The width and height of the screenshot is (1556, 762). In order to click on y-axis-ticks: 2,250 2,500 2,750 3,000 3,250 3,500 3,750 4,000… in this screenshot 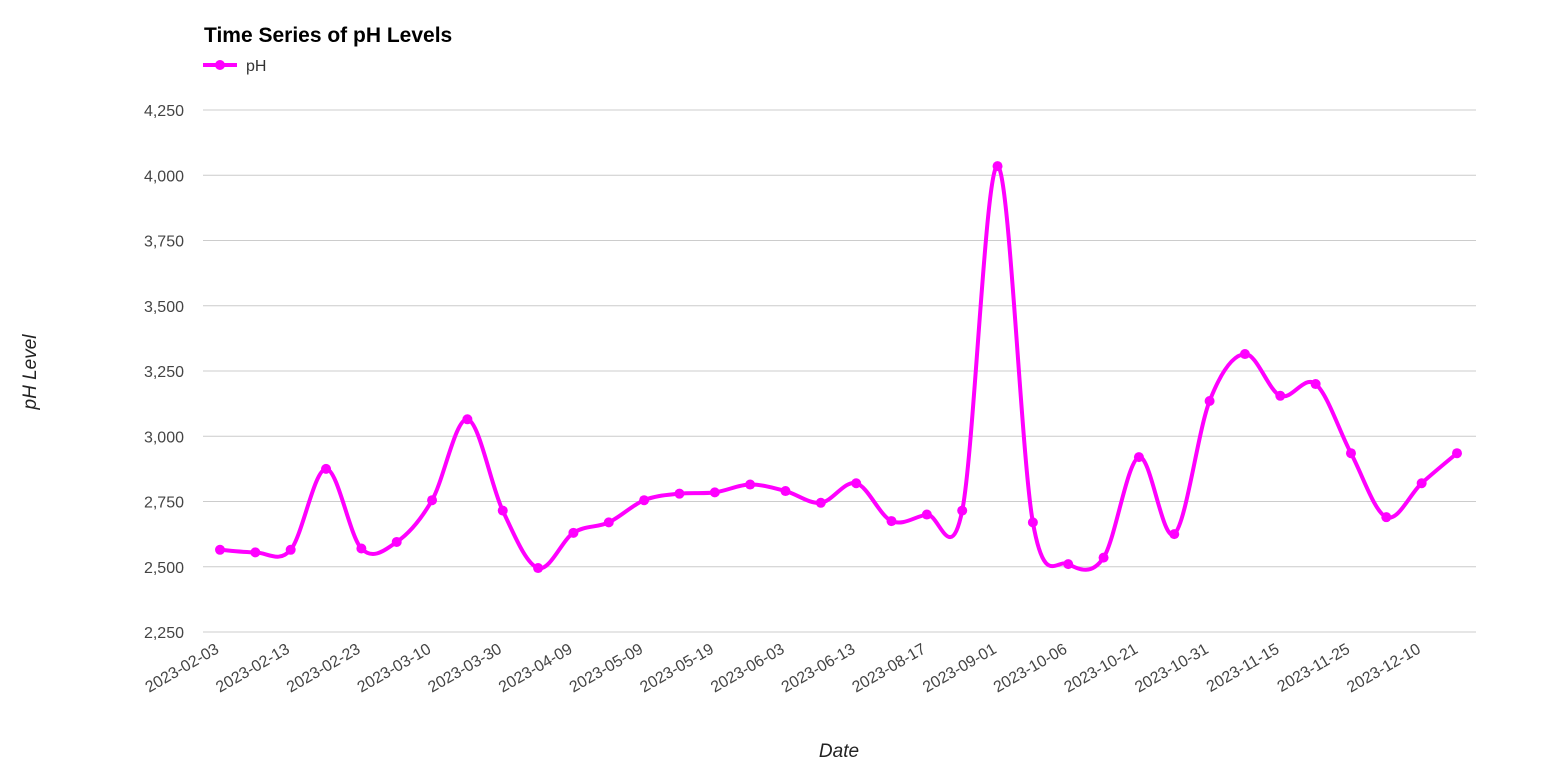, I will do `click(164, 372)`.